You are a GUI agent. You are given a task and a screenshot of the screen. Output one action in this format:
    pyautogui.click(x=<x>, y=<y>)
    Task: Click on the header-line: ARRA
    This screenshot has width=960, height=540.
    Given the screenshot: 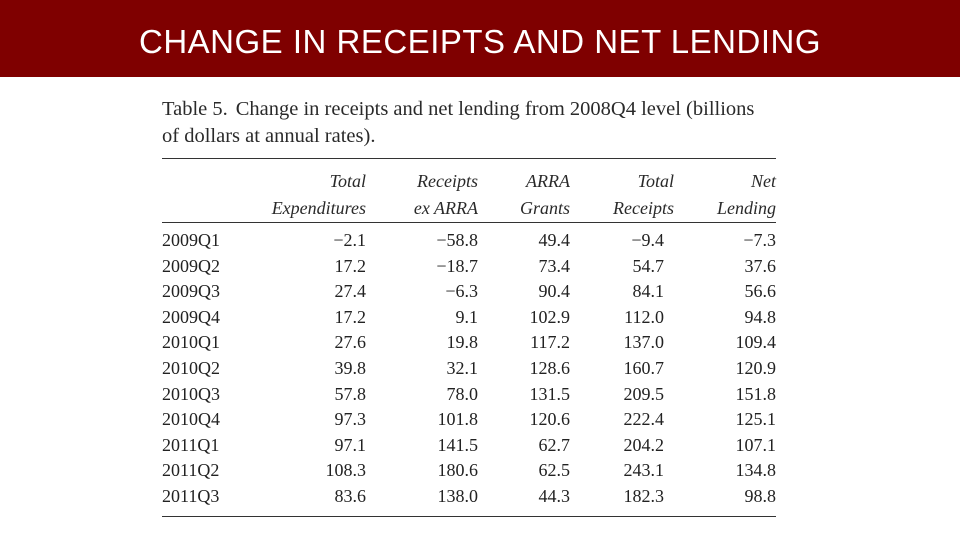 What is the action you would take?
    pyautogui.click(x=548, y=181)
    